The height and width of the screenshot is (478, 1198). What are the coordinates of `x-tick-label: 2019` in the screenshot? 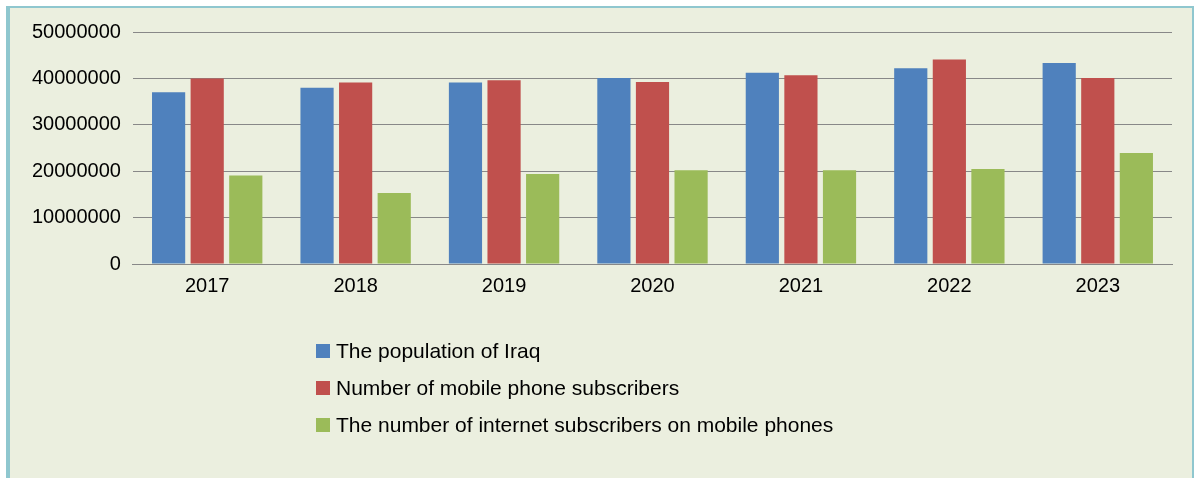 It's located at (504, 284).